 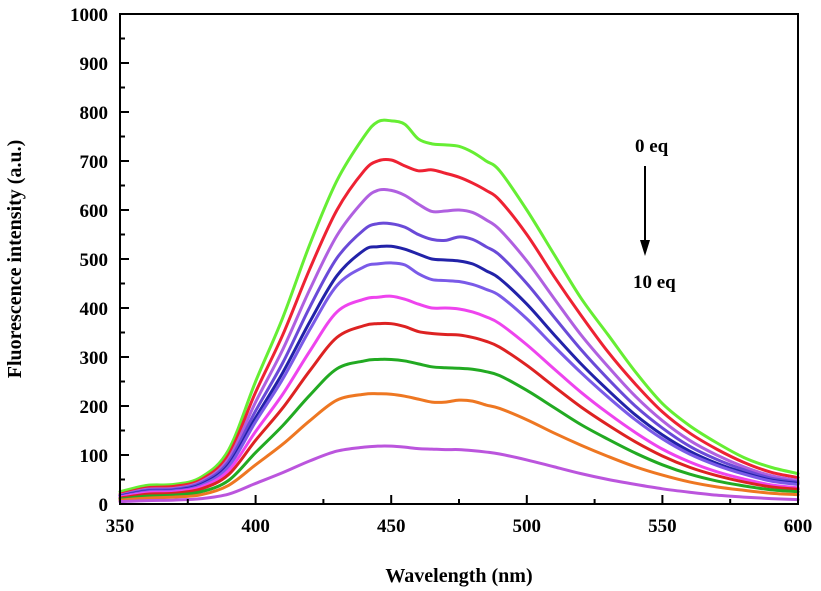 I want to click on x-tick-label: 550, so click(x=662, y=526).